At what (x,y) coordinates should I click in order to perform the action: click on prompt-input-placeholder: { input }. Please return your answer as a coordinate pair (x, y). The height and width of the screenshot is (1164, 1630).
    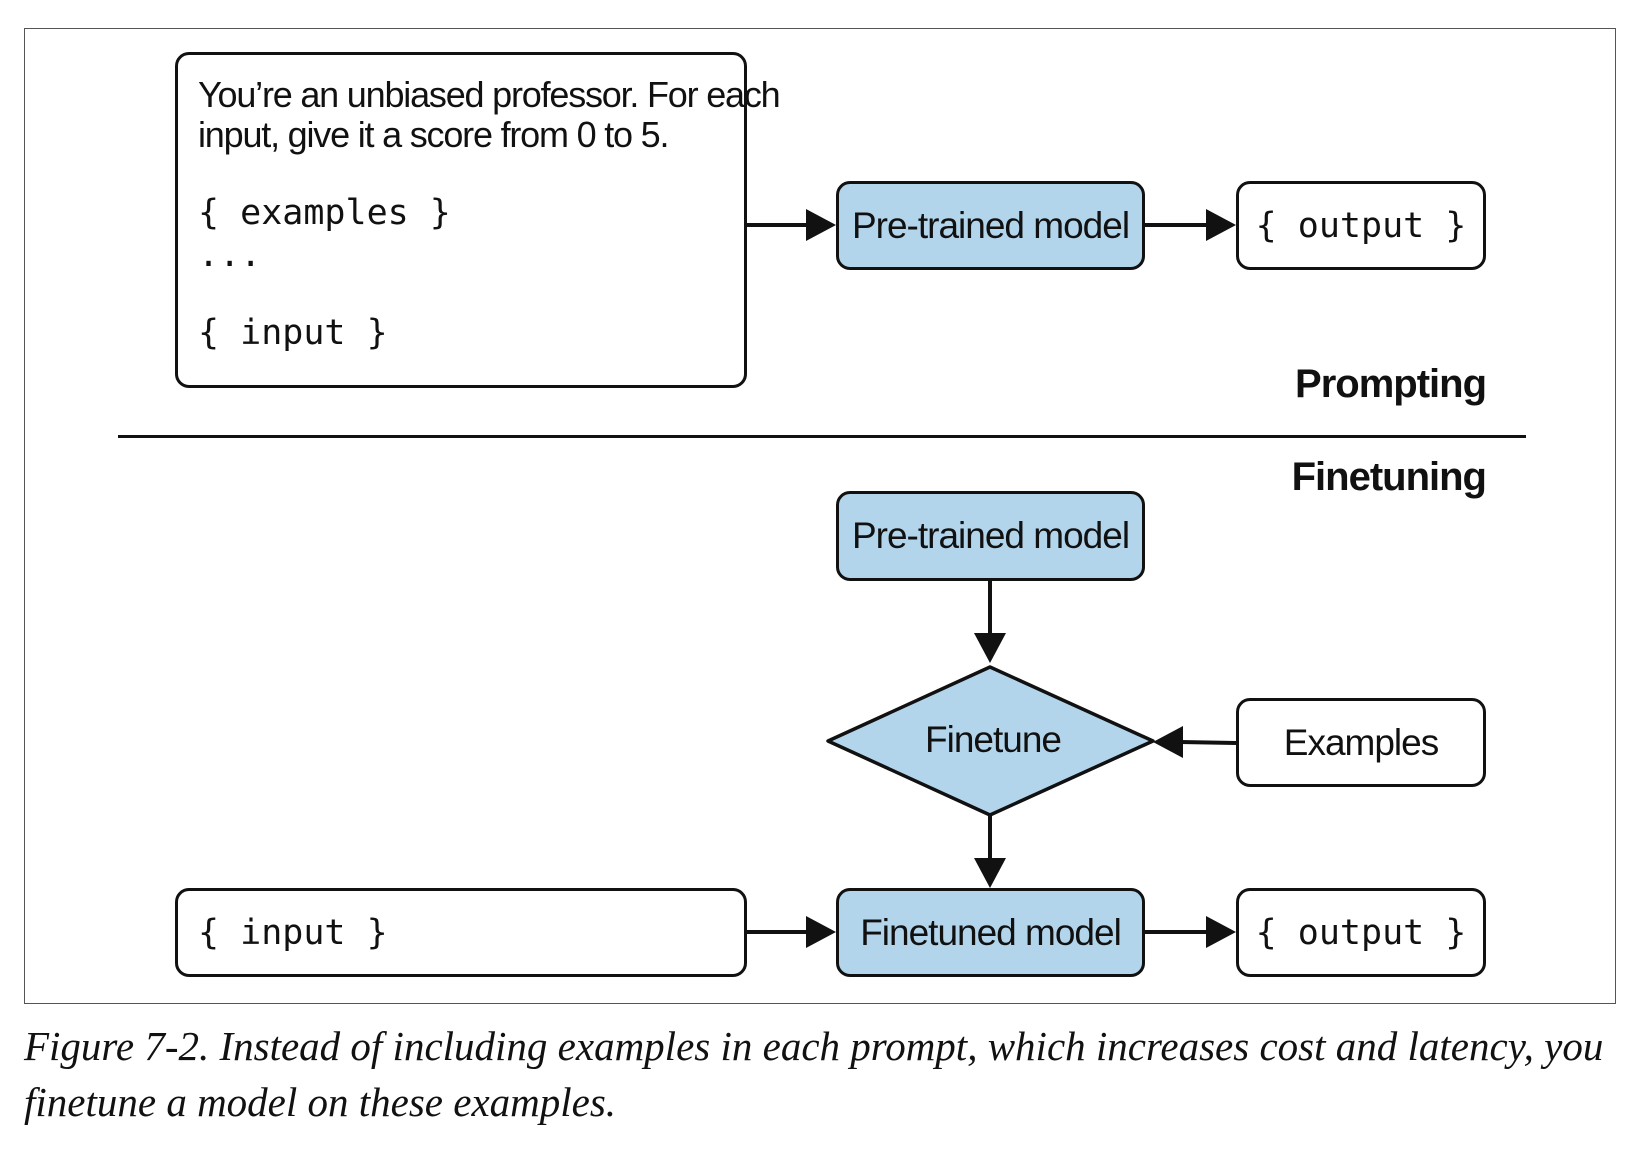
    Looking at the image, I should click on (293, 333).